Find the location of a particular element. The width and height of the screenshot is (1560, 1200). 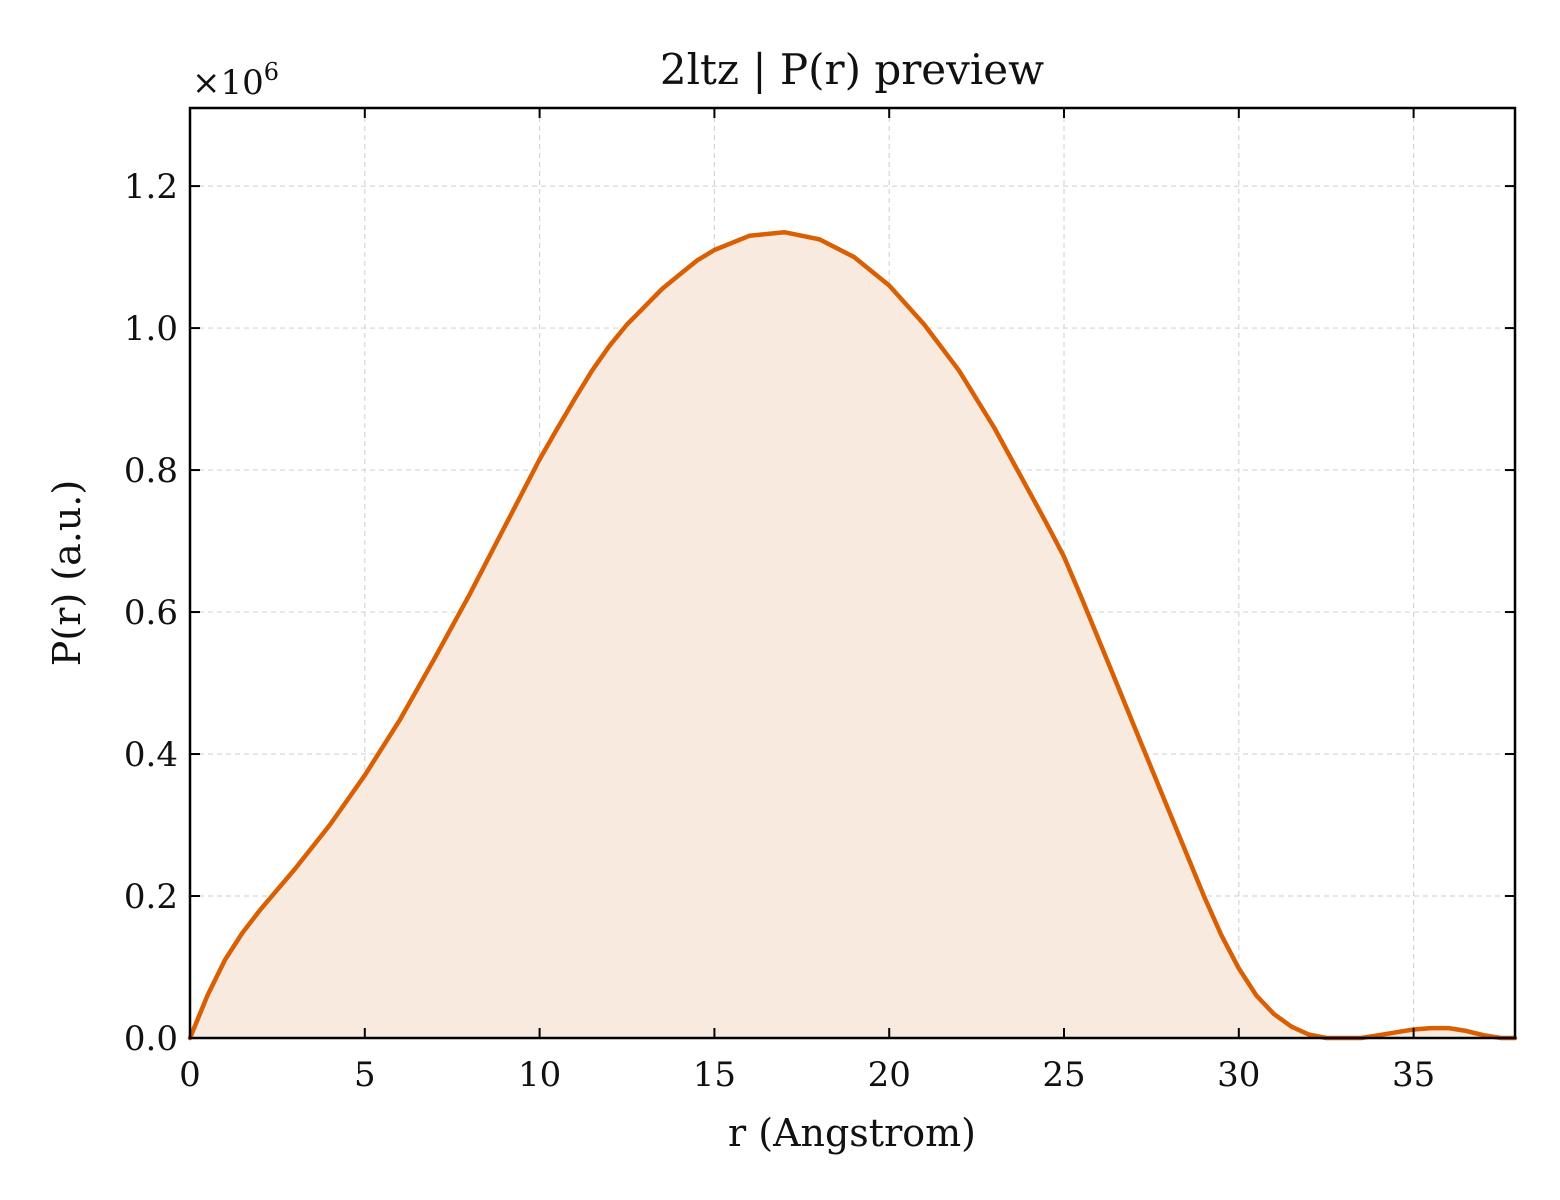

y-tick-label: 0.0 is located at coordinates (151, 1039).